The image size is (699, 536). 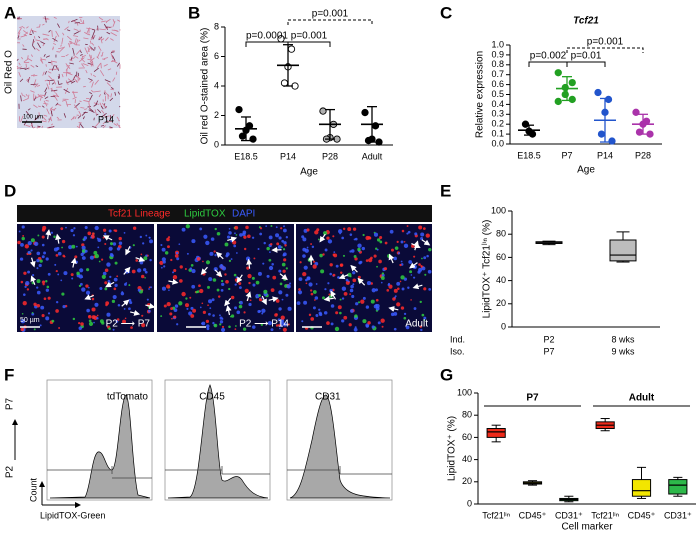 I want to click on x-tick-label: CD45⁺, so click(x=642, y=515).